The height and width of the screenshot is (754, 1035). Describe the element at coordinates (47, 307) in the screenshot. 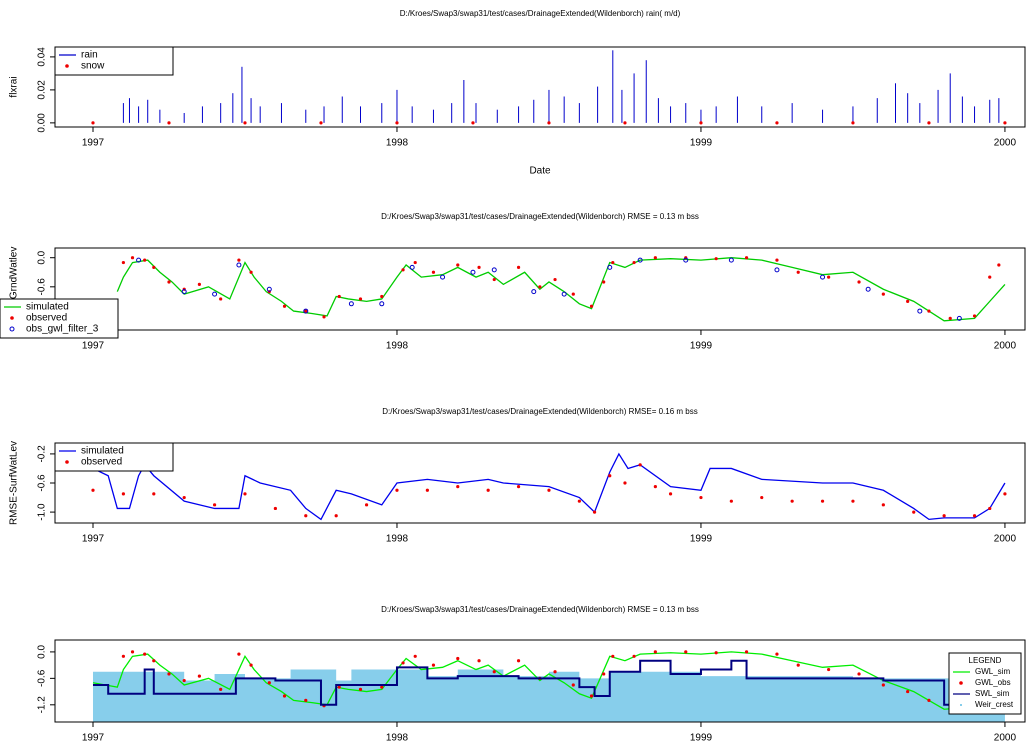

I see `legend-label: simulated` at that location.